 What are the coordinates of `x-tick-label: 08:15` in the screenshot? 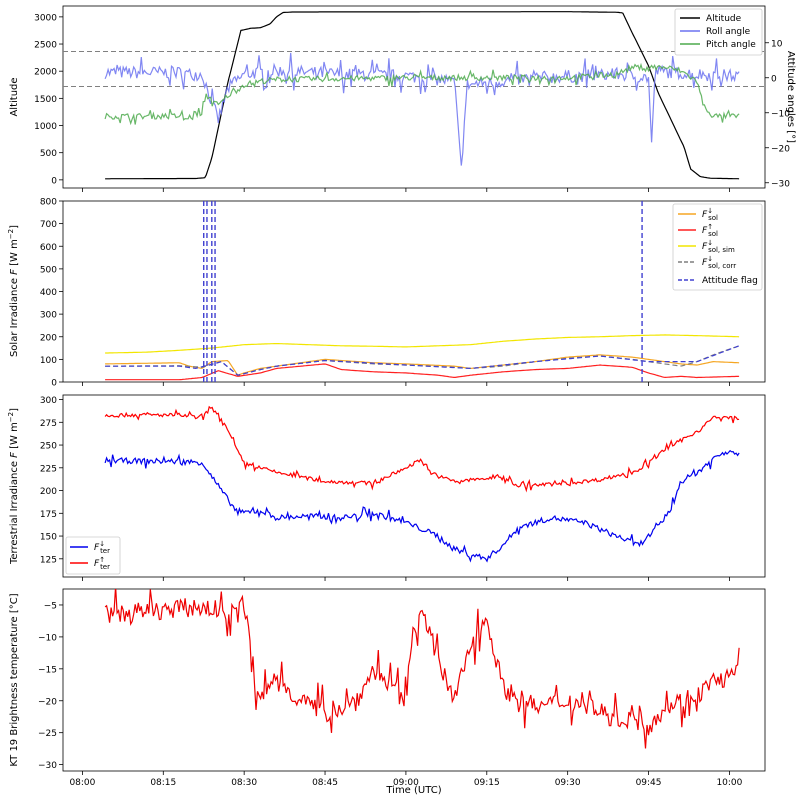 It's located at (163, 783).